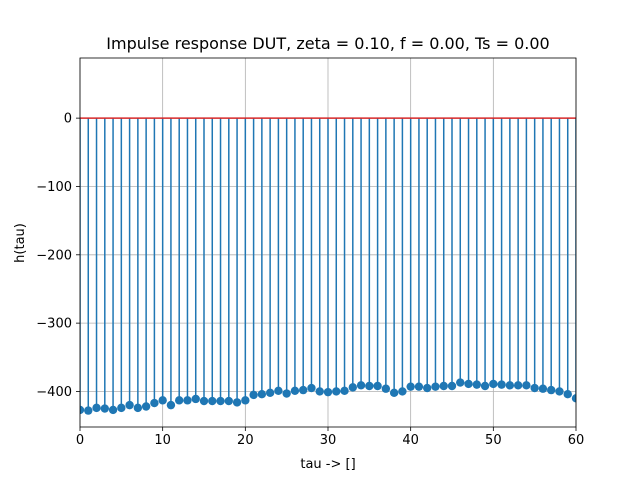  I want to click on x-tick-label: 0, so click(80, 440).